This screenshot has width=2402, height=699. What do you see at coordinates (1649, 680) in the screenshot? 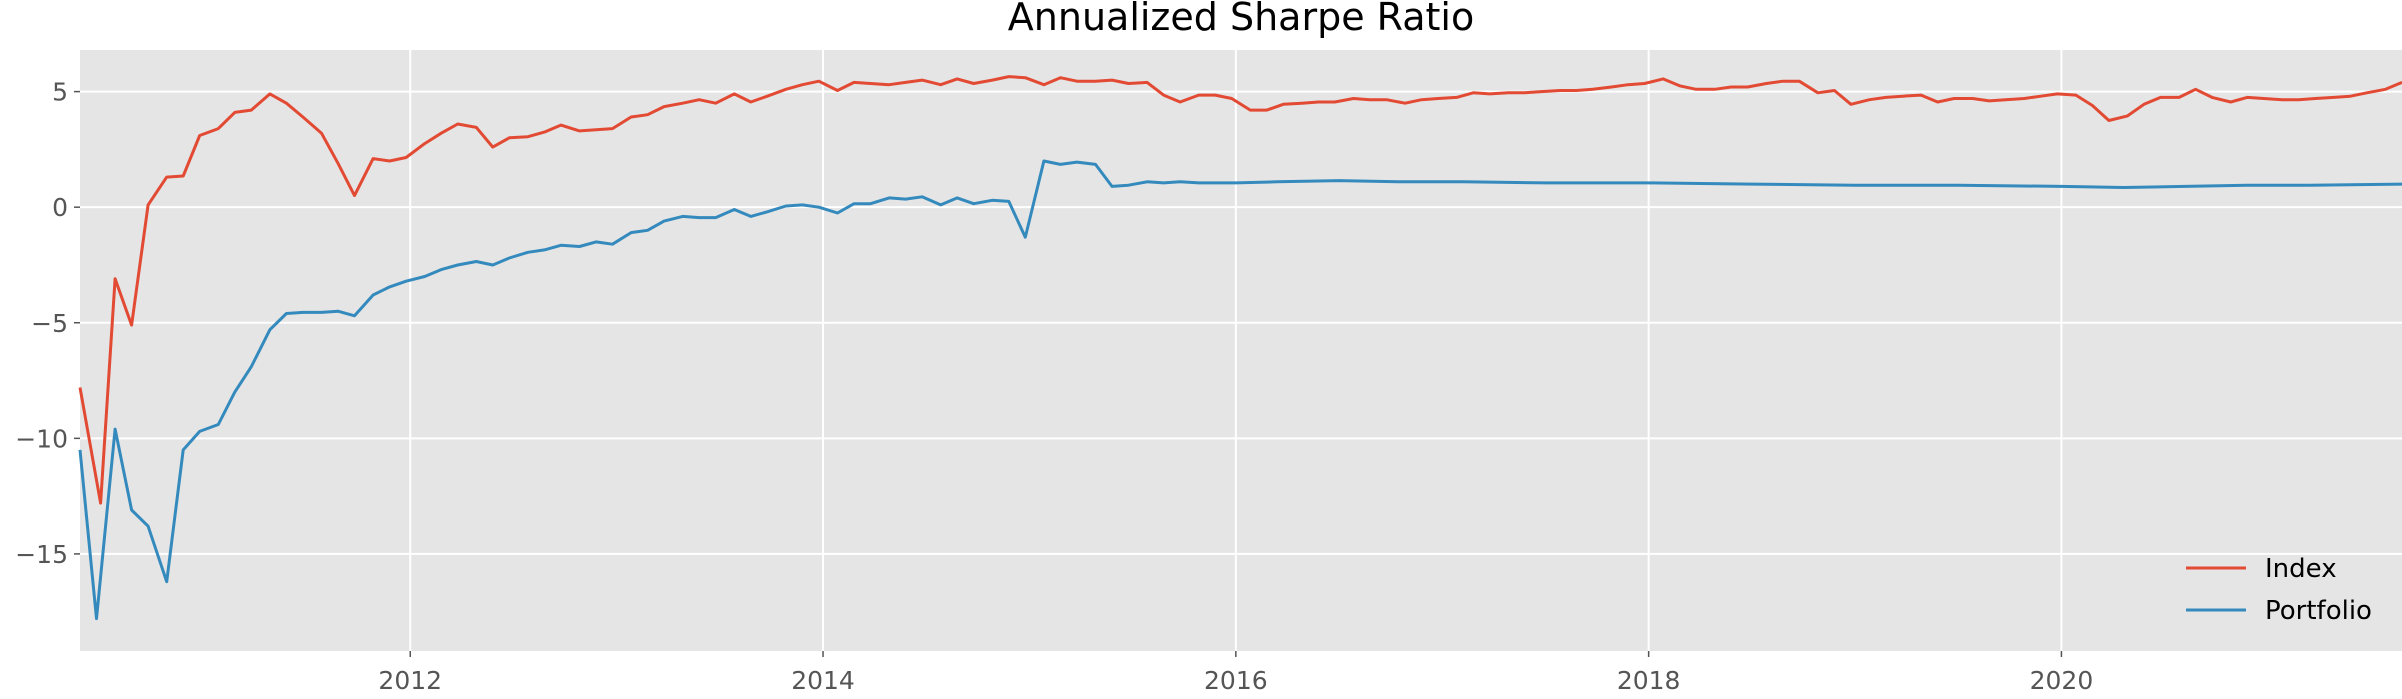
I see `x-tick-label: 2018` at bounding box center [1649, 680].